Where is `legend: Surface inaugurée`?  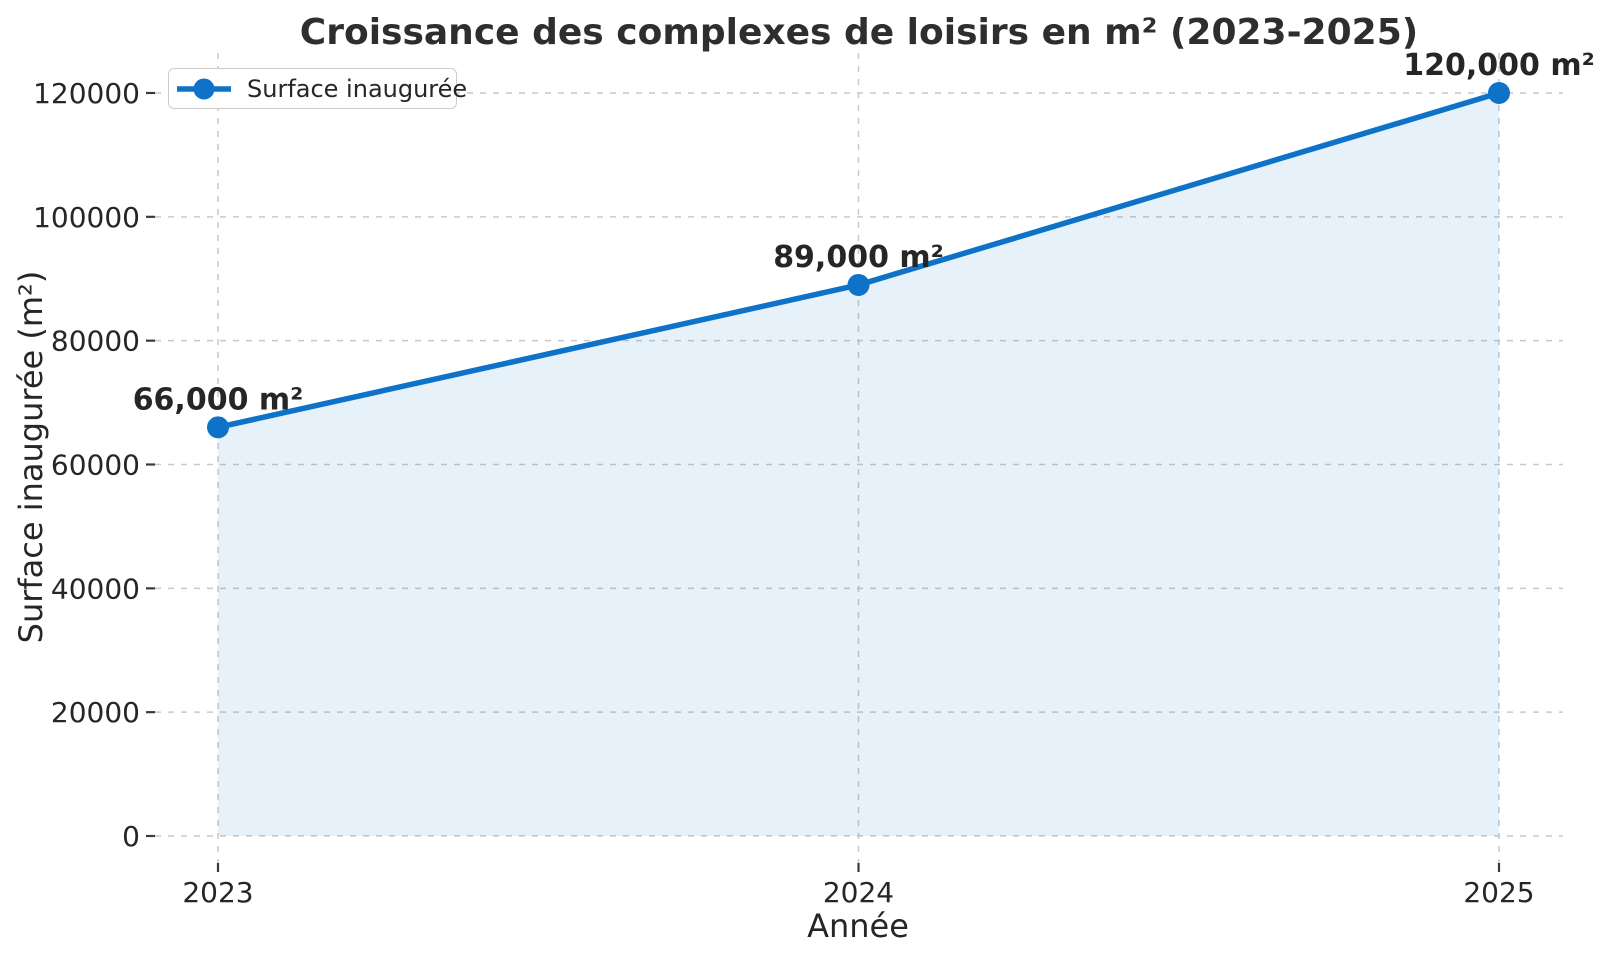 legend: Surface inaugurée is located at coordinates (317, 88).